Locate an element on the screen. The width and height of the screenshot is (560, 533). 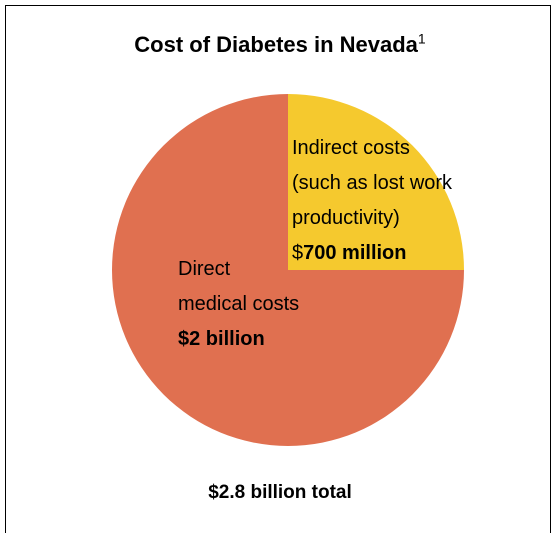
slice-value-indirect-prefix: $ is located at coordinates (297, 253).